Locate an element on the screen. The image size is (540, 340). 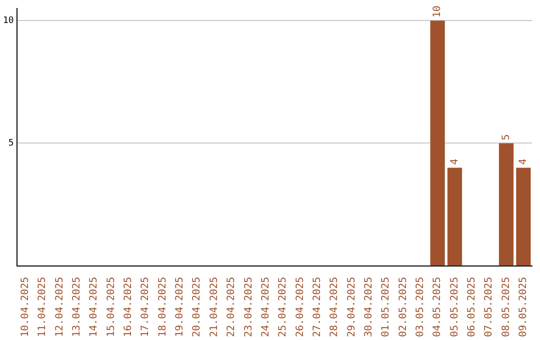
x-tick-label: 18.04.2025 is located at coordinates (162, 307).